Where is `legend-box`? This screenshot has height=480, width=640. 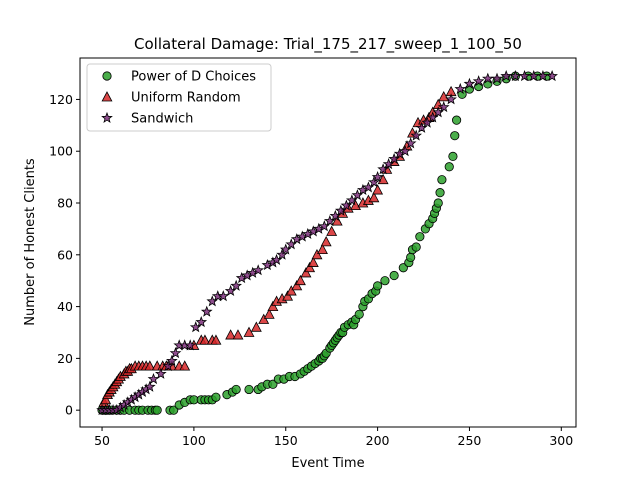
legend-box is located at coordinates (179, 97).